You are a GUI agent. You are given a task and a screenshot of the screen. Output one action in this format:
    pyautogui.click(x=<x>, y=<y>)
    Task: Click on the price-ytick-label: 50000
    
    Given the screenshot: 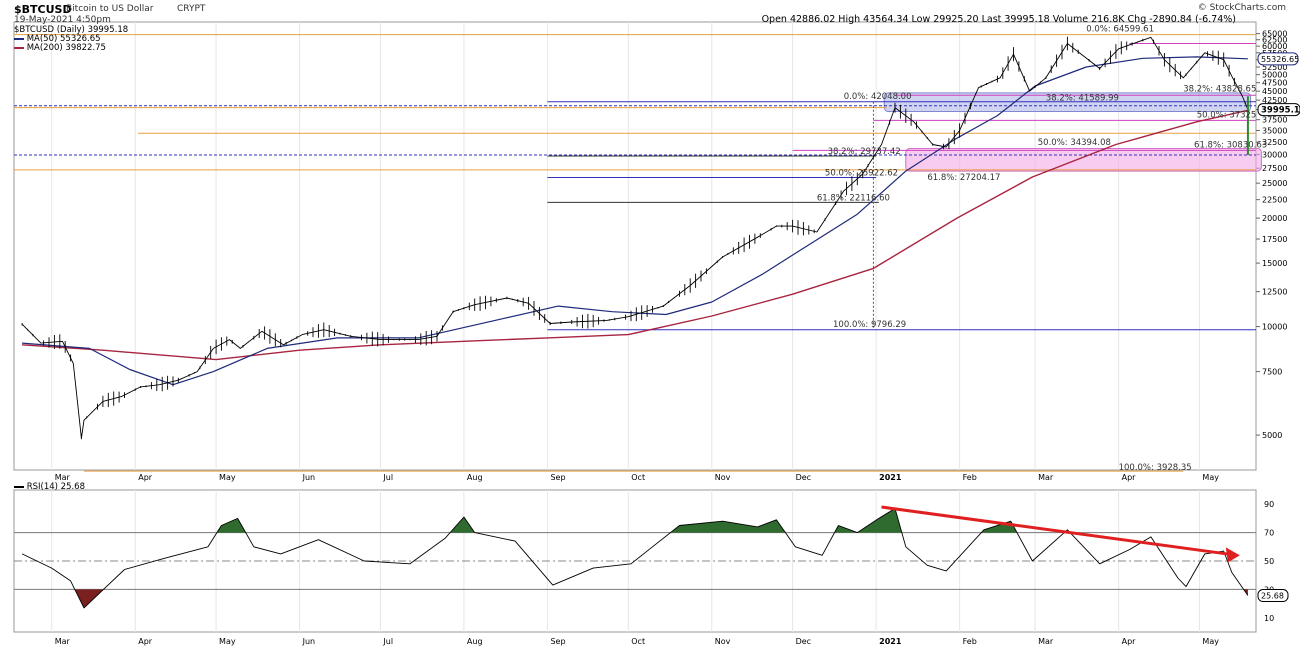 What is the action you would take?
    pyautogui.click(x=1274, y=75)
    